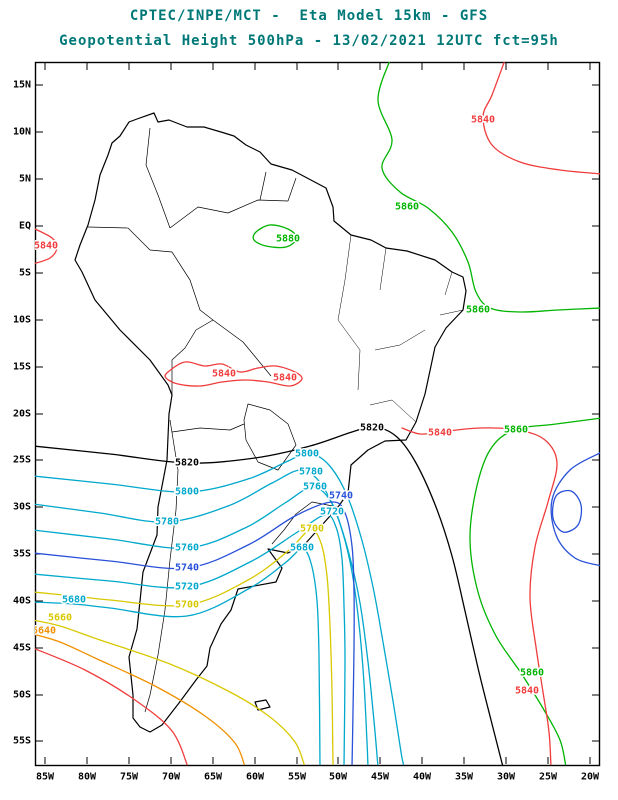 The height and width of the screenshot is (800, 618). What do you see at coordinates (380, 777) in the screenshot?
I see `lon-label: 45W` at bounding box center [380, 777].